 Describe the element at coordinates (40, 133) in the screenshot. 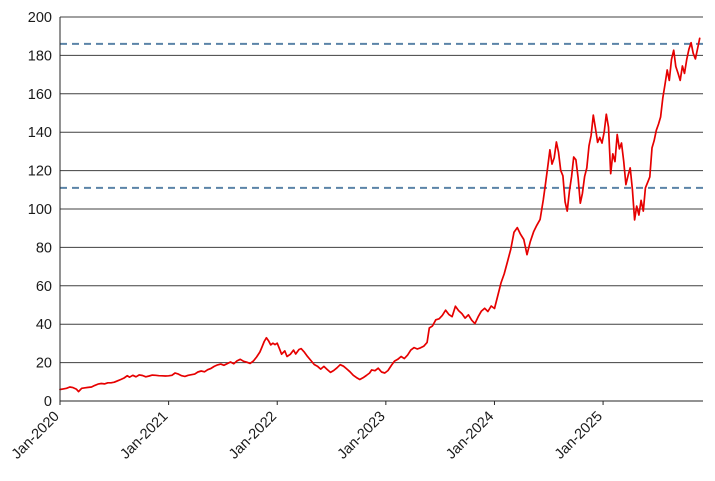

I see `y-axis-tick-label: 140` at that location.